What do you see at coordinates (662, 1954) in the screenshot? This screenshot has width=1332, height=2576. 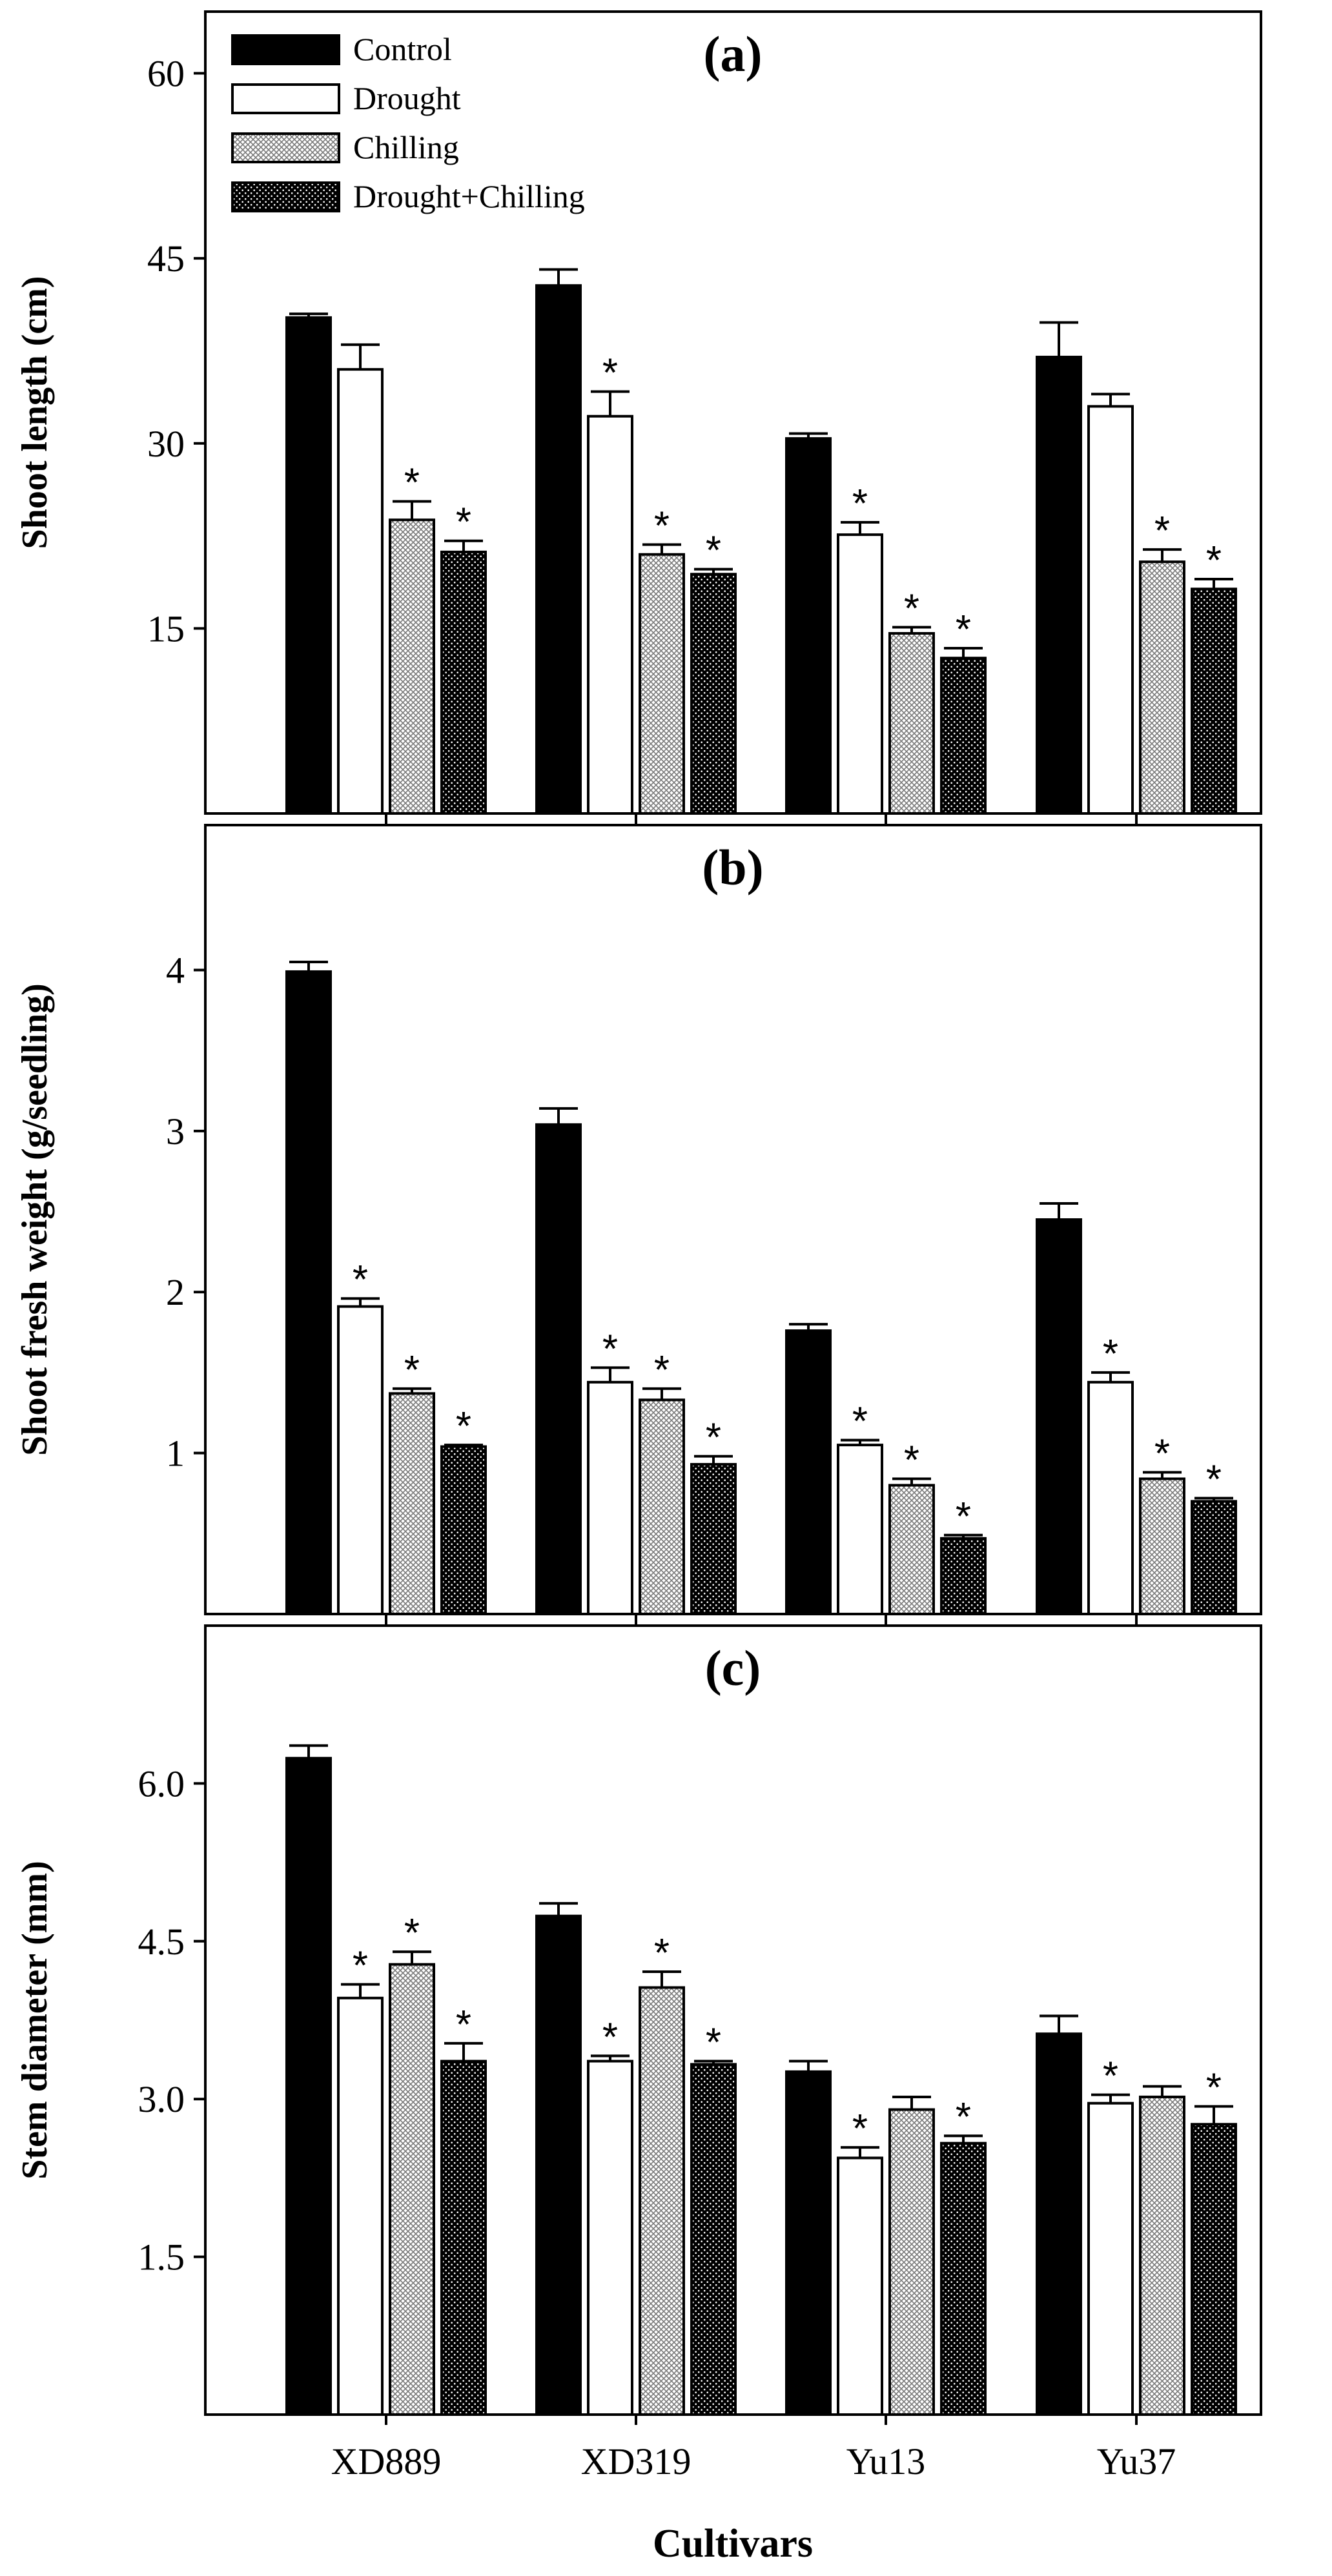 I see `significance-star-c-xd319-chilling: *` at bounding box center [662, 1954].